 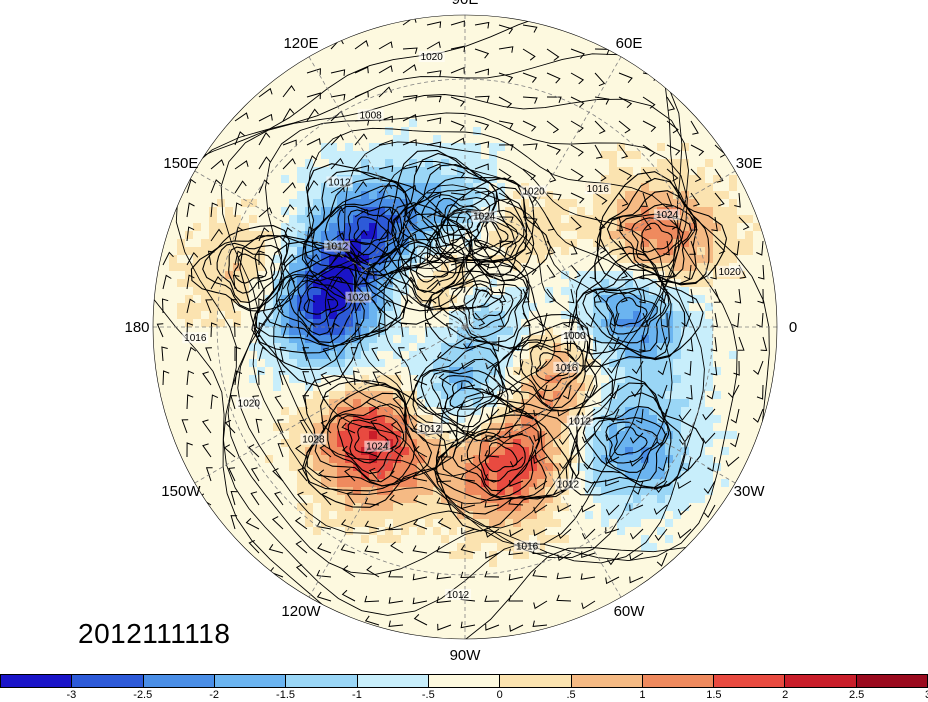 What do you see at coordinates (300, 43) in the screenshot?
I see `longitude-label: 120E` at bounding box center [300, 43].